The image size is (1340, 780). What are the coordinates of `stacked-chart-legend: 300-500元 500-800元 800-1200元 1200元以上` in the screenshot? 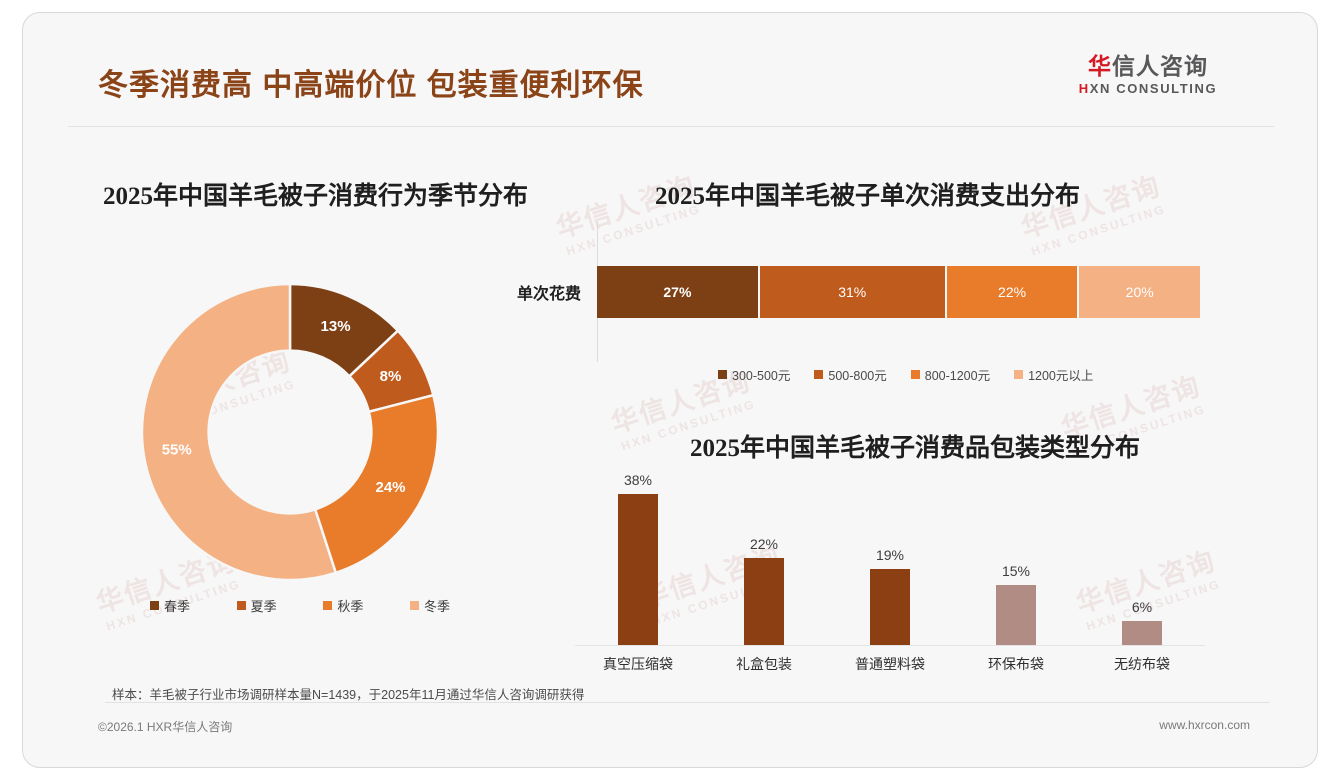 It's located at (905, 374).